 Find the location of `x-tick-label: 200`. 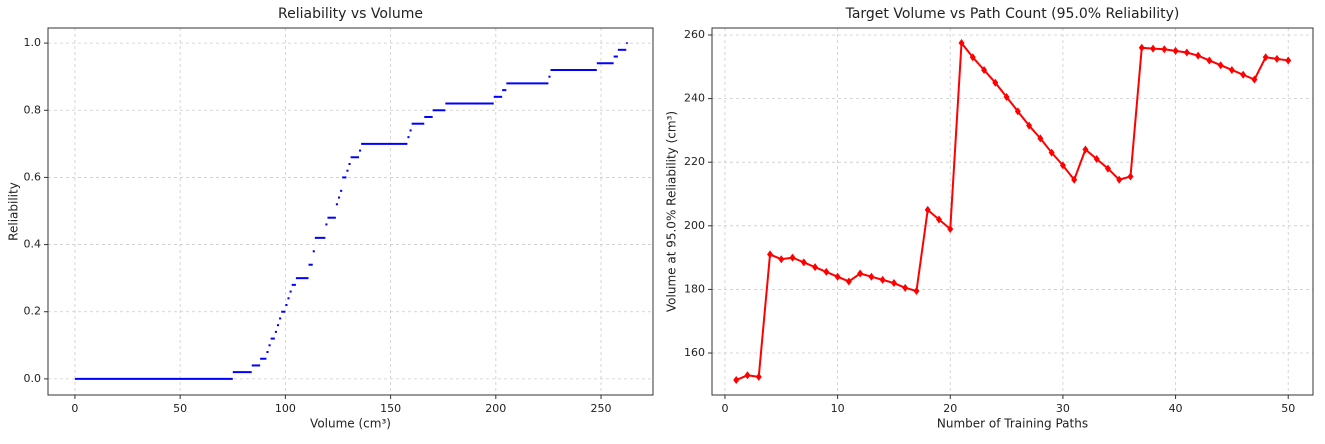

x-tick-label: 200 is located at coordinates (495, 408).